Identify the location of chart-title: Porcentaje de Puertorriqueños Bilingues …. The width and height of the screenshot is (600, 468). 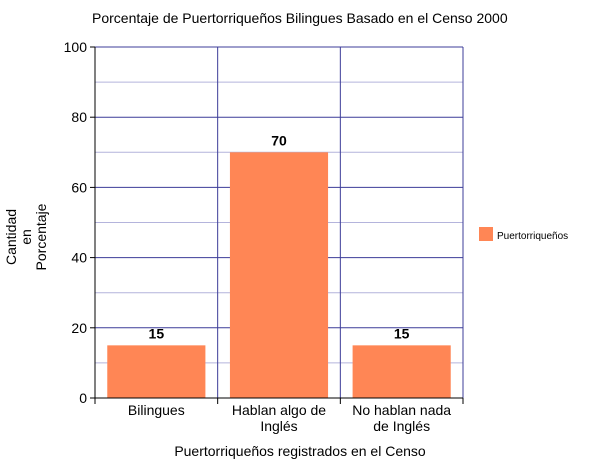
(300, 18).